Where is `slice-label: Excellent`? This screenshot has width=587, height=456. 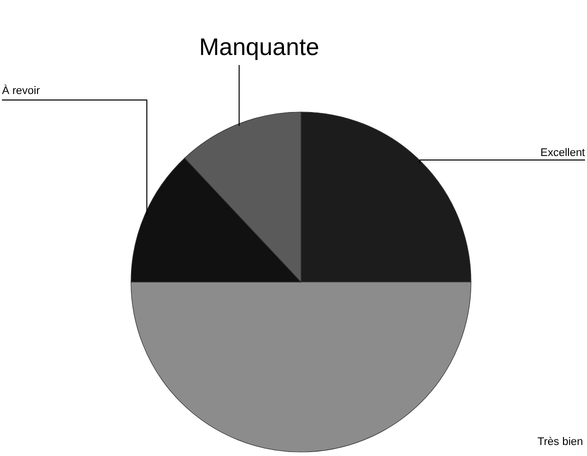
slice-label: Excellent is located at coordinates (562, 153).